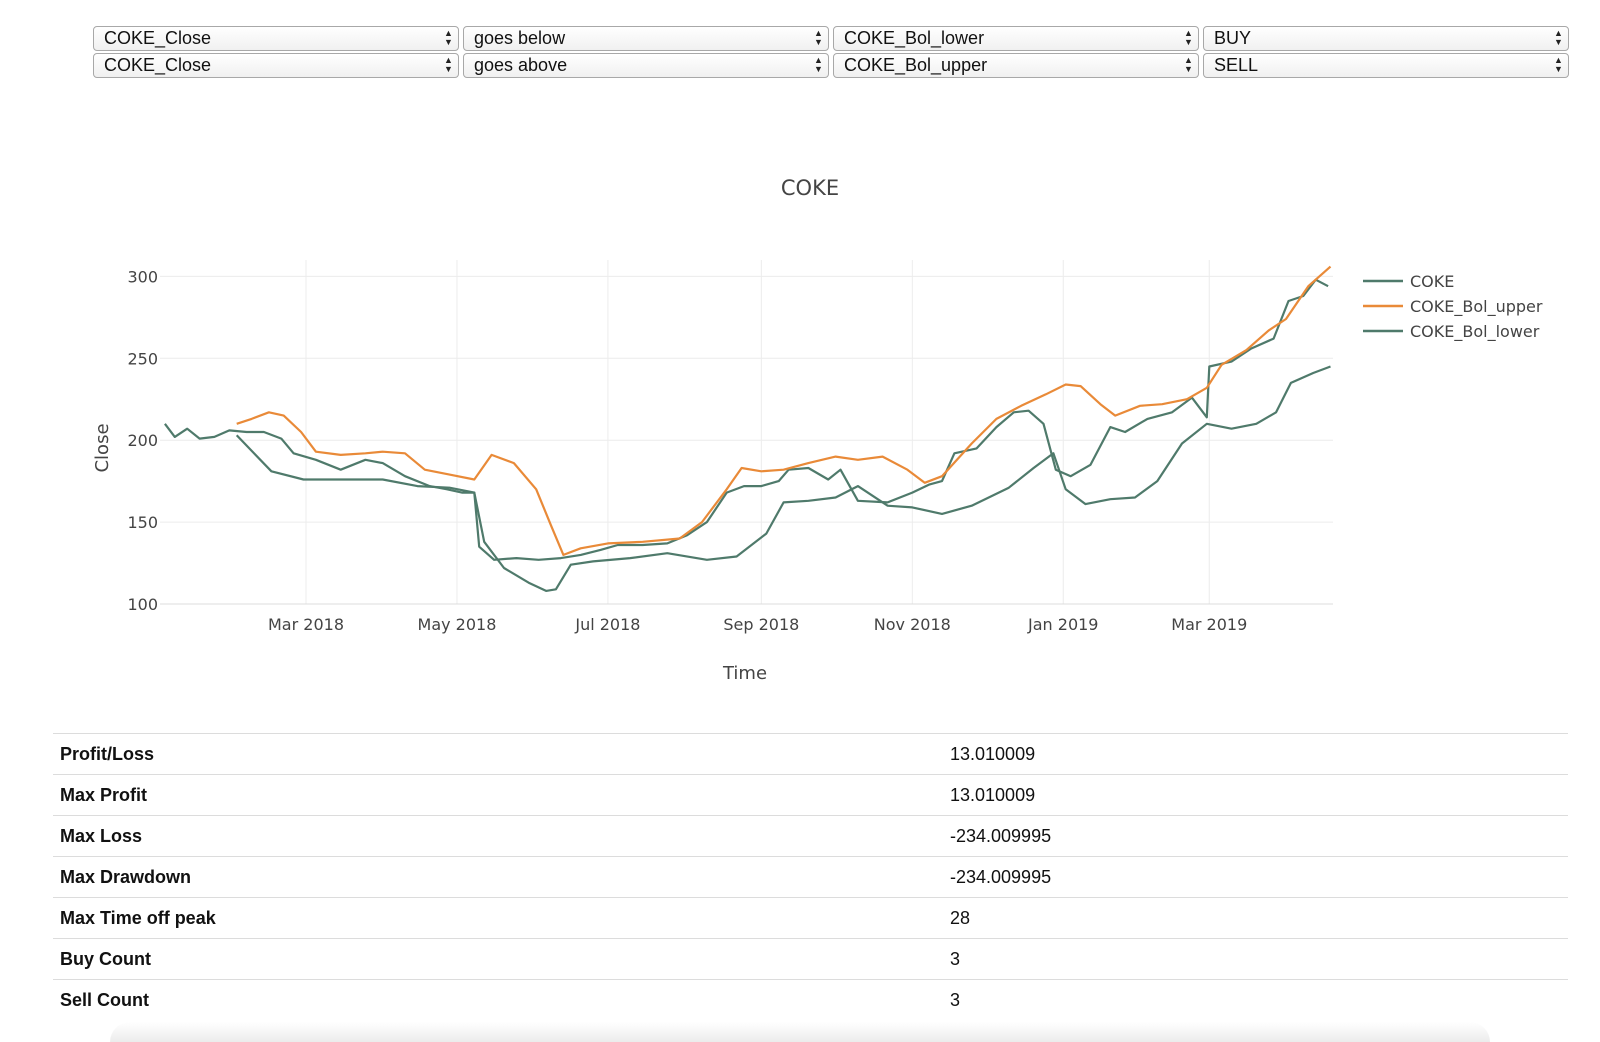 This screenshot has width=1600, height=1042. What do you see at coordinates (646, 65) in the screenshot?
I see `sell-condition-select: goes above ▲ ▼` at bounding box center [646, 65].